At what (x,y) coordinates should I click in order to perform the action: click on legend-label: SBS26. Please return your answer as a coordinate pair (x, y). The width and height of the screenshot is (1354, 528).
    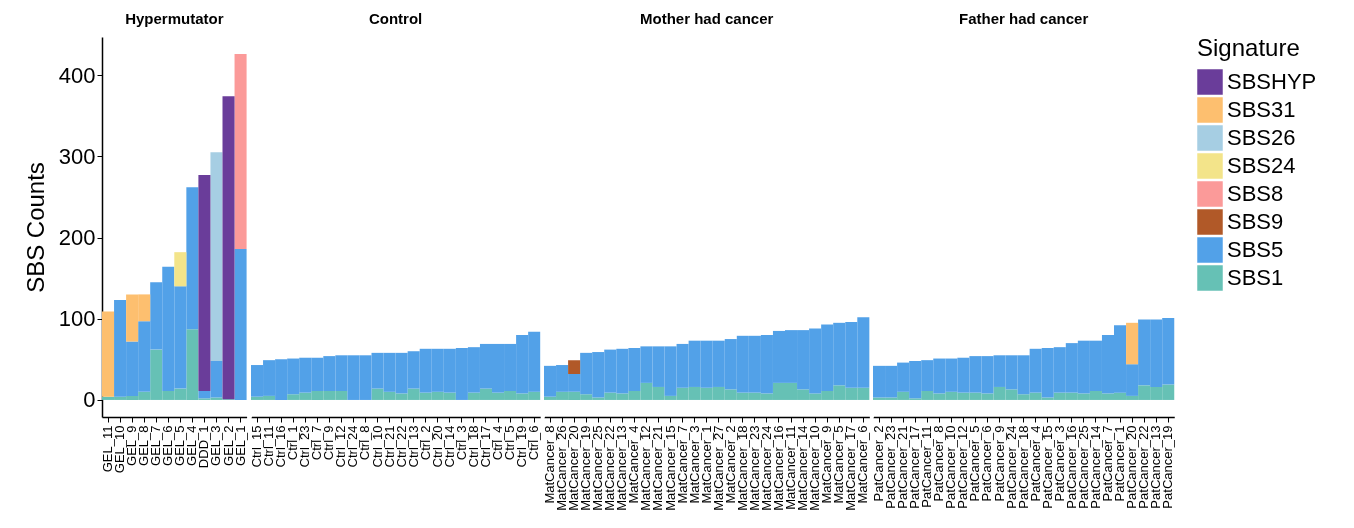
    Looking at the image, I should click on (1261, 137).